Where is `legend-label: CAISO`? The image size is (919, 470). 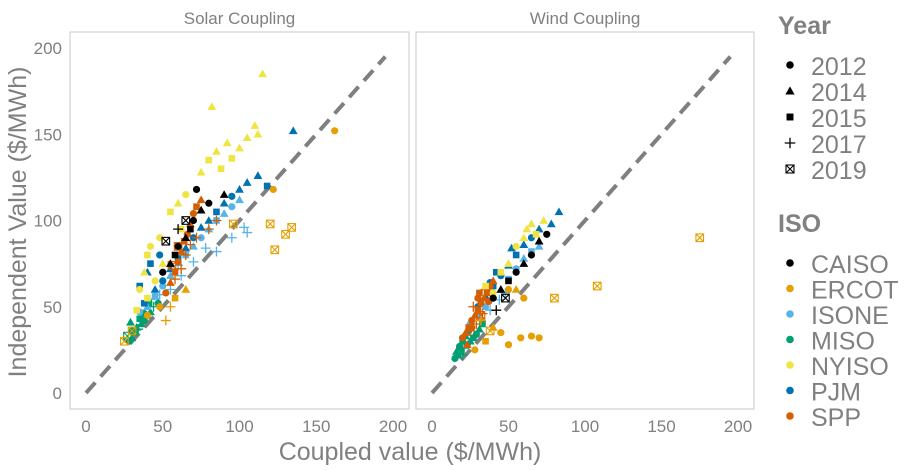 legend-label: CAISO is located at coordinates (850, 265).